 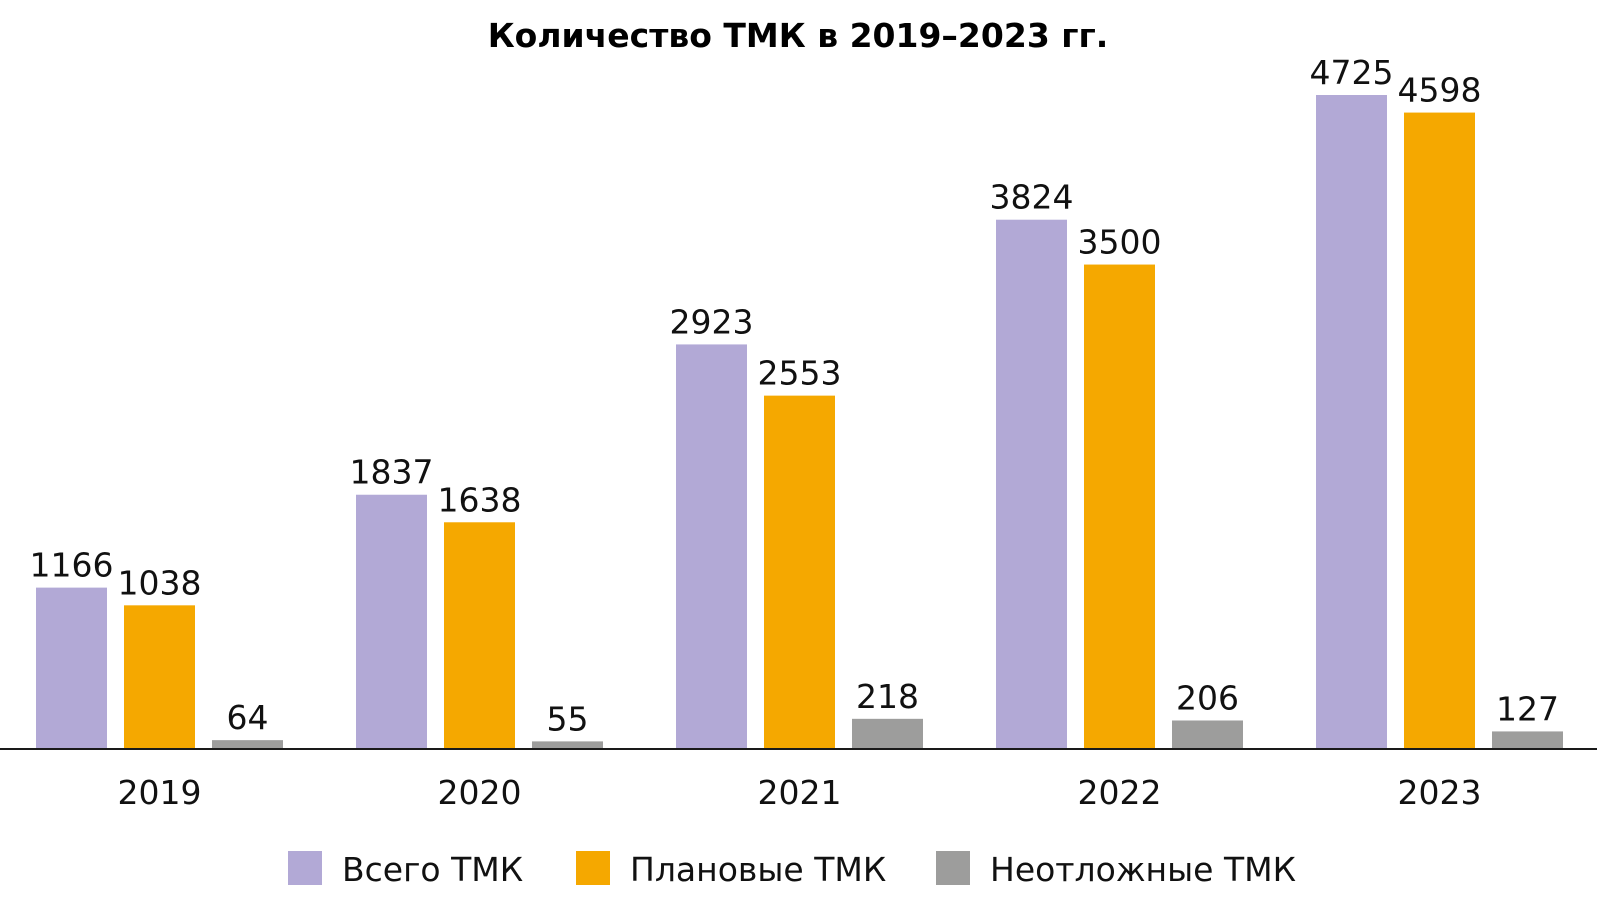 What do you see at coordinates (1440, 90) in the screenshot?
I see `value-label-2023-1: 4598` at bounding box center [1440, 90].